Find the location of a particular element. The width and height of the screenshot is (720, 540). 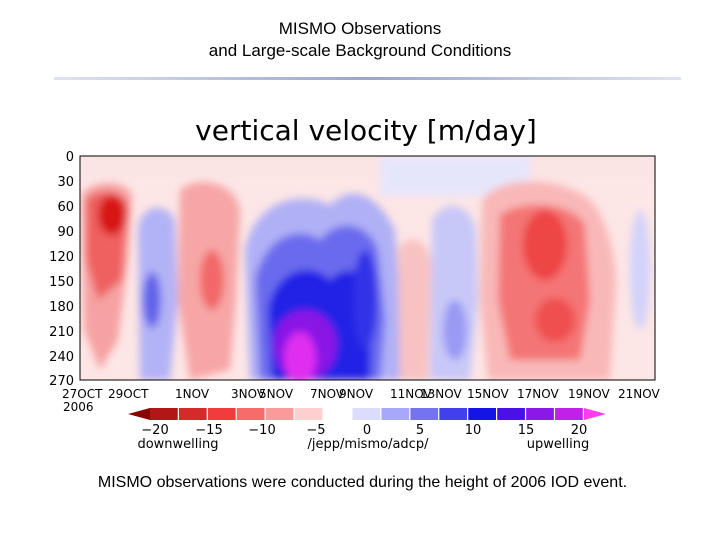

y-tick-label-30: 30 is located at coordinates (65, 182).